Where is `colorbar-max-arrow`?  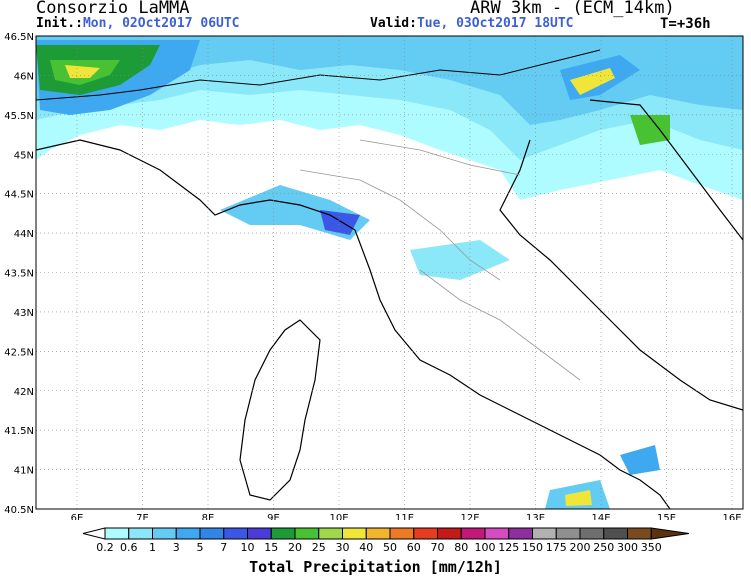 colorbar-max-arrow is located at coordinates (670, 533).